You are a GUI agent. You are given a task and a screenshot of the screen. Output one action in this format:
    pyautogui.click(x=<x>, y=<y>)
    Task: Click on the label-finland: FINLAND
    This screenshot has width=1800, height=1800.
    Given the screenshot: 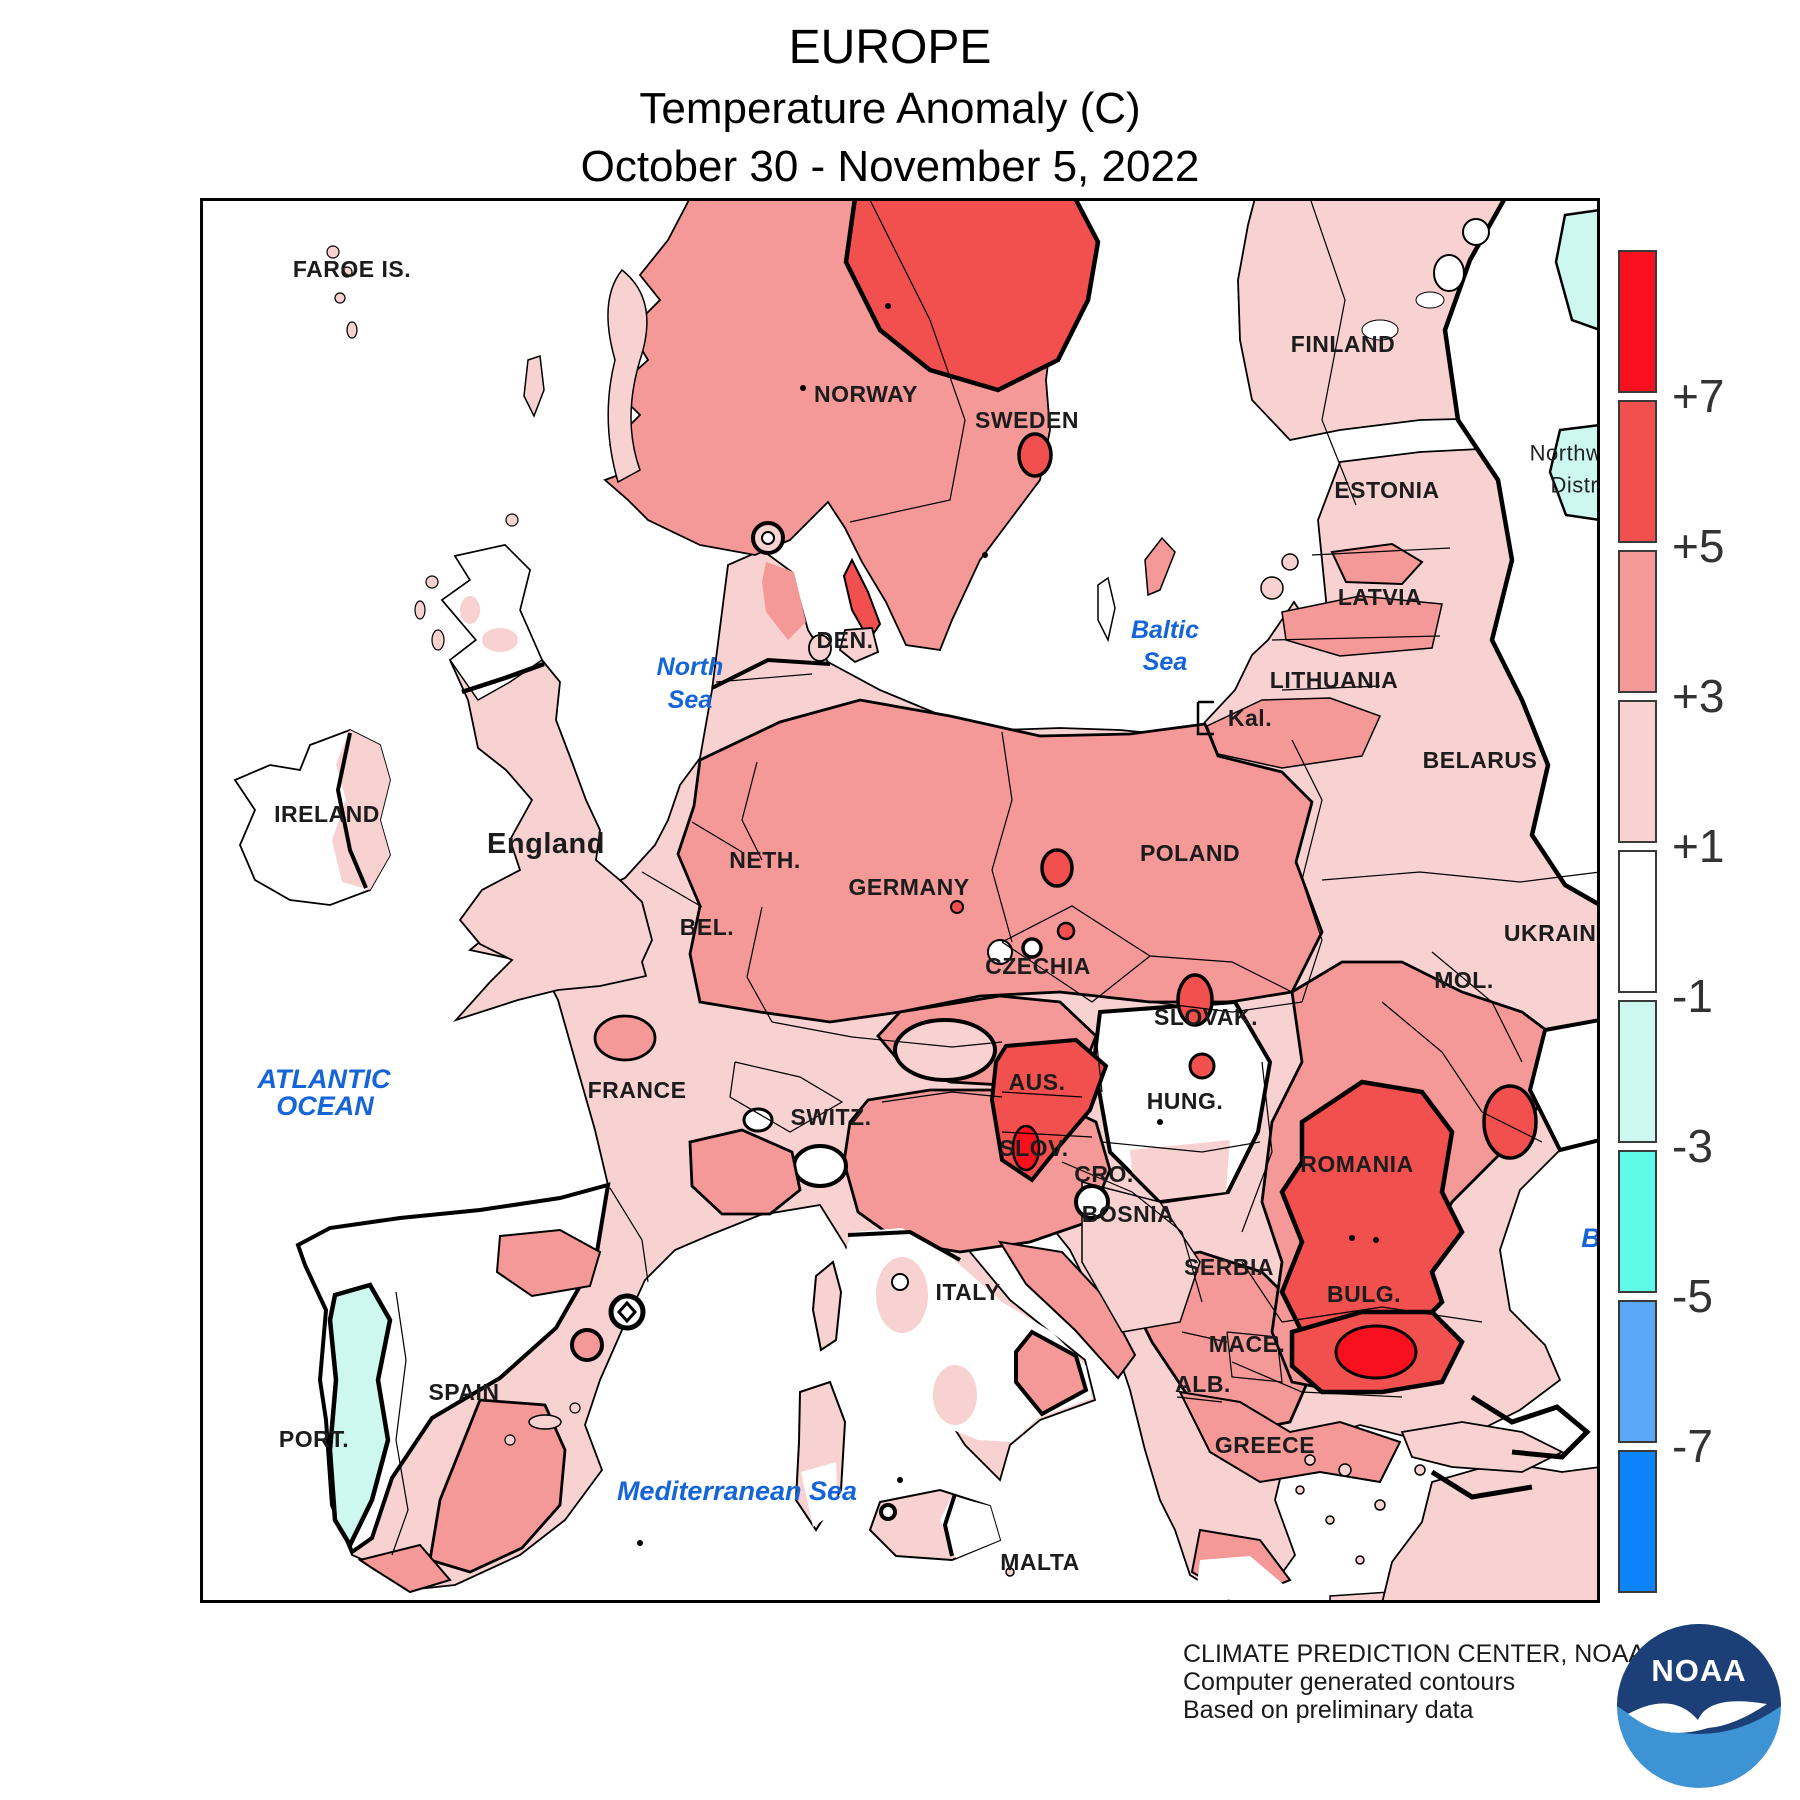 What is the action you would take?
    pyautogui.click(x=1343, y=344)
    